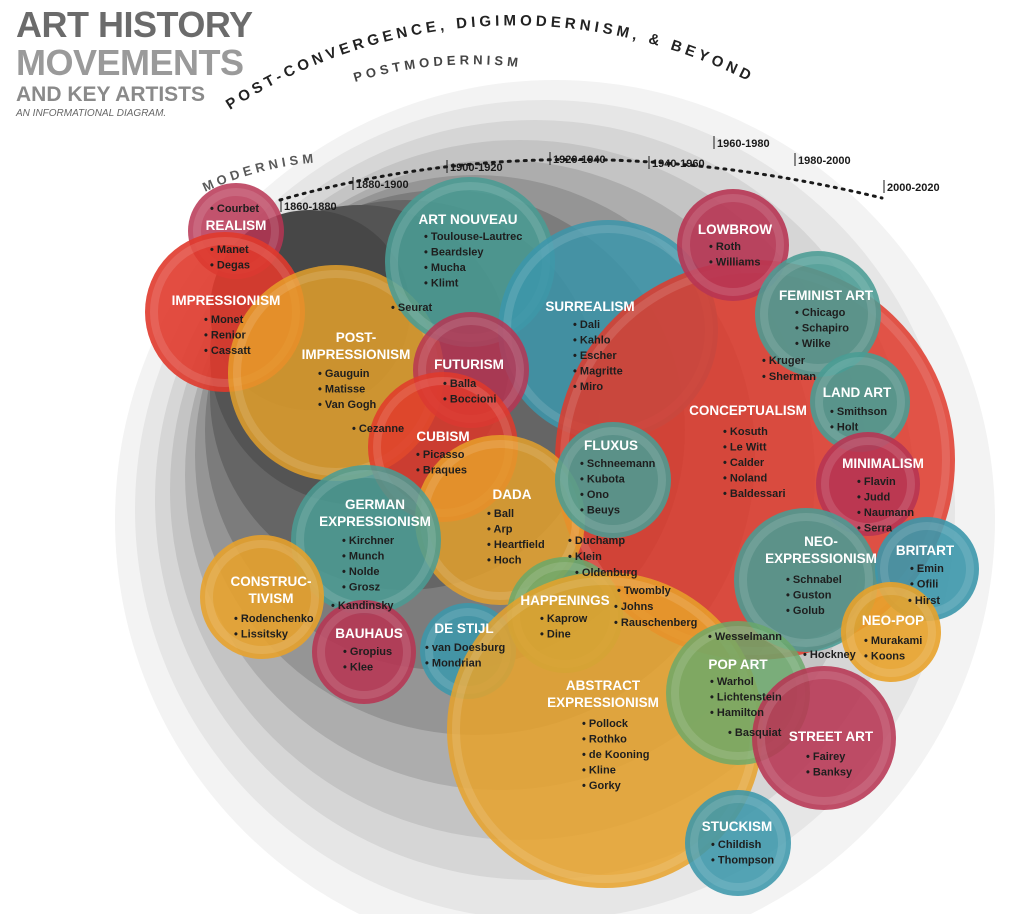 The width and height of the screenshot is (1024, 919). What do you see at coordinates (362, 606) in the screenshot?
I see `bridge-artist-kandinsky: • Kandinsky` at bounding box center [362, 606].